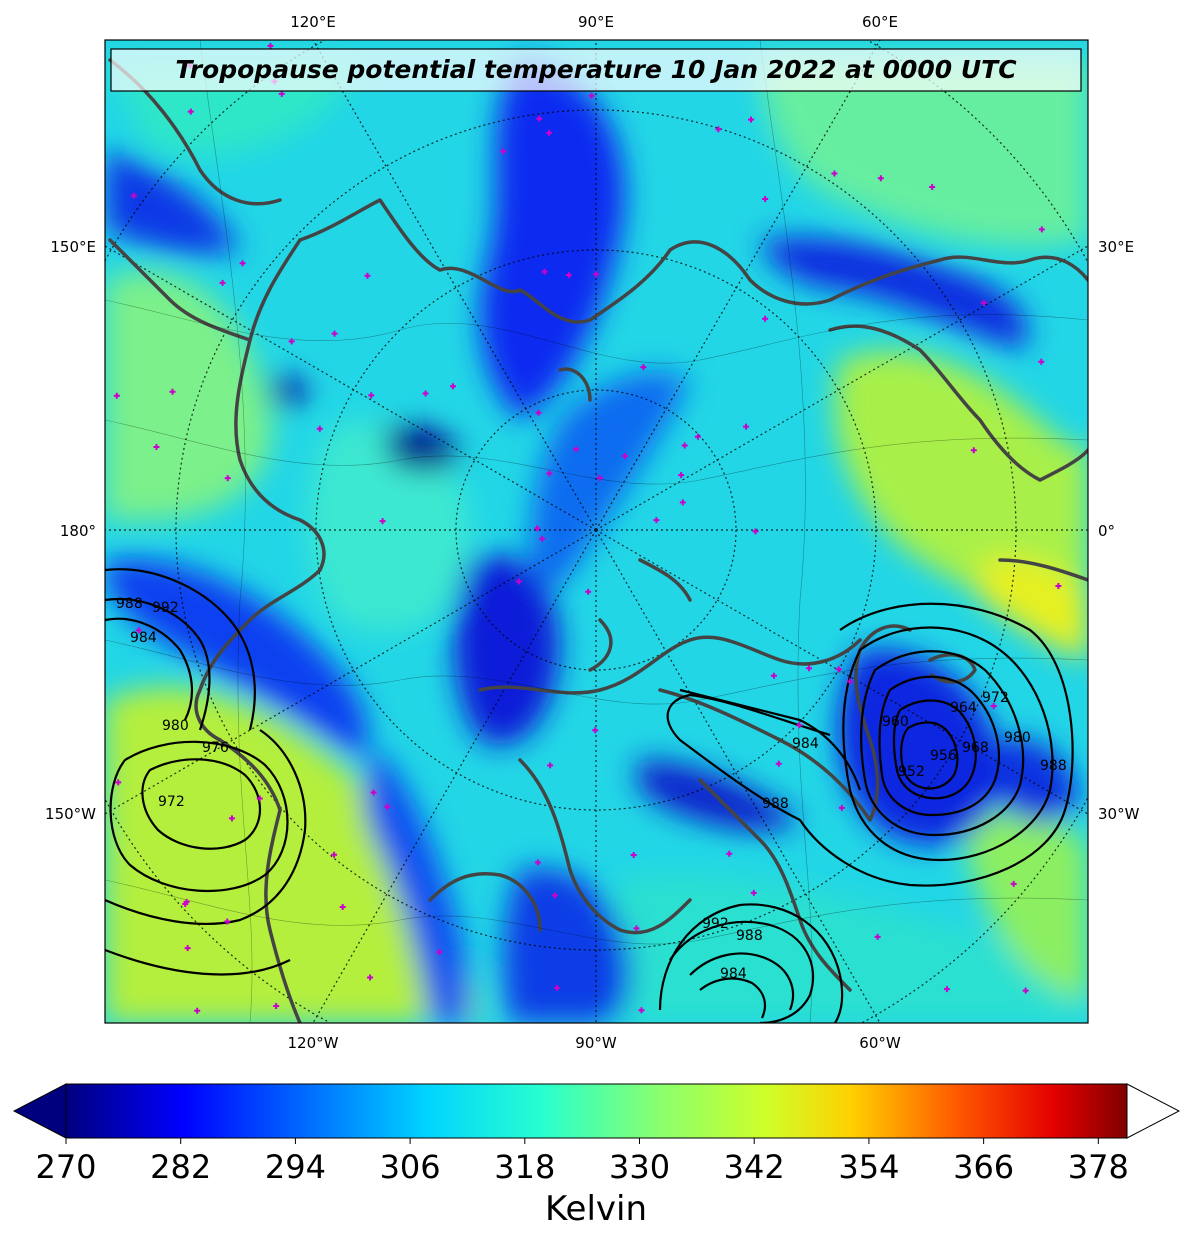  What do you see at coordinates (1034, 608) in the screenshot?
I see `warm-region-yellow-east` at bounding box center [1034, 608].